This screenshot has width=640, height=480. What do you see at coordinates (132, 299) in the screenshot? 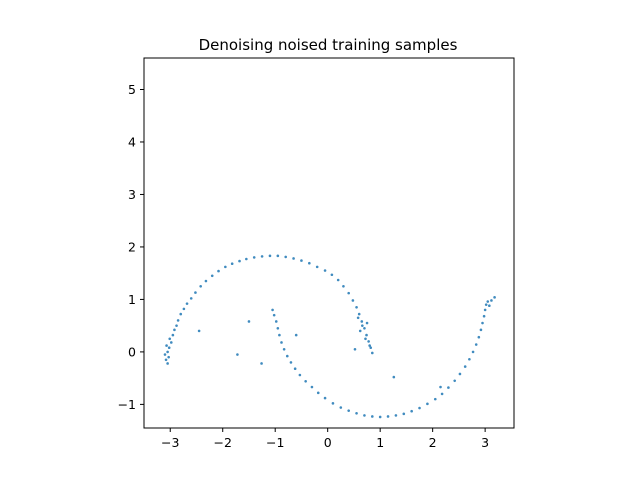
I see `y-tick-label: 1` at bounding box center [132, 299].